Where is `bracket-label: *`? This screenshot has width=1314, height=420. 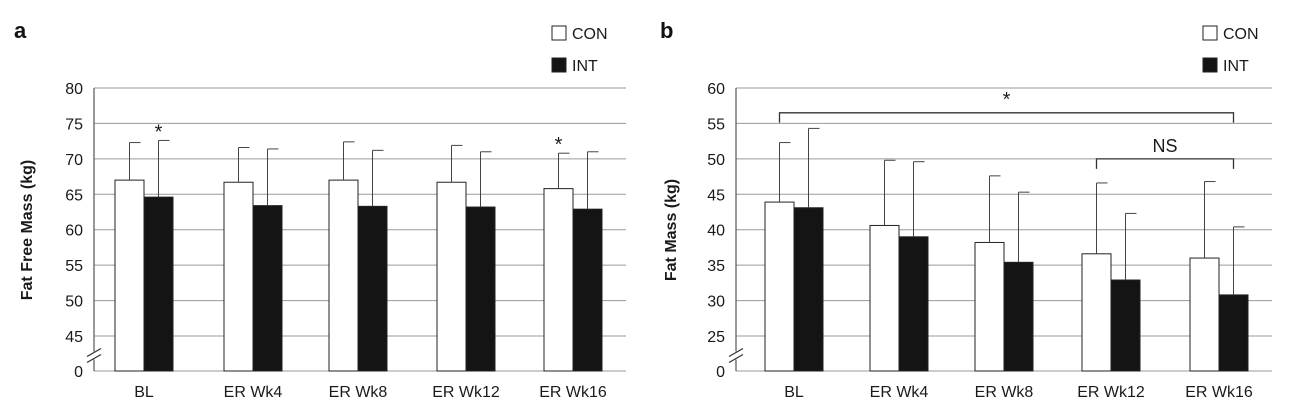
bracket-label: * is located at coordinates (1007, 100).